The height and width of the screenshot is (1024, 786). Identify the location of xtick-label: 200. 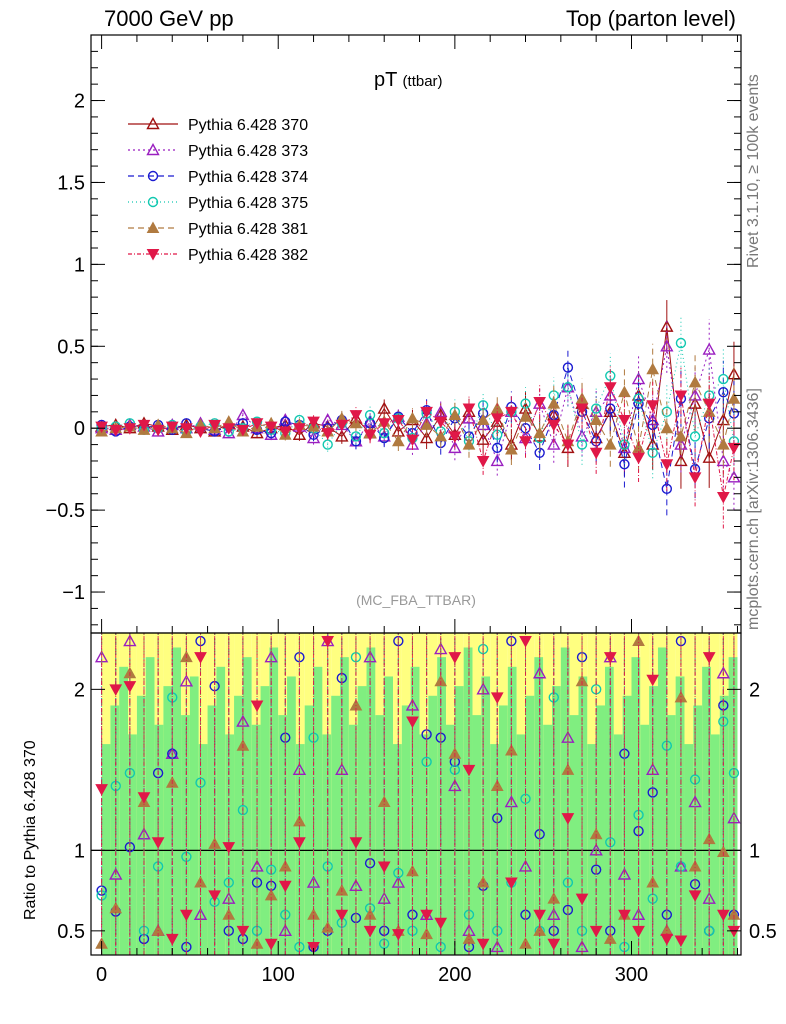
(454, 975).